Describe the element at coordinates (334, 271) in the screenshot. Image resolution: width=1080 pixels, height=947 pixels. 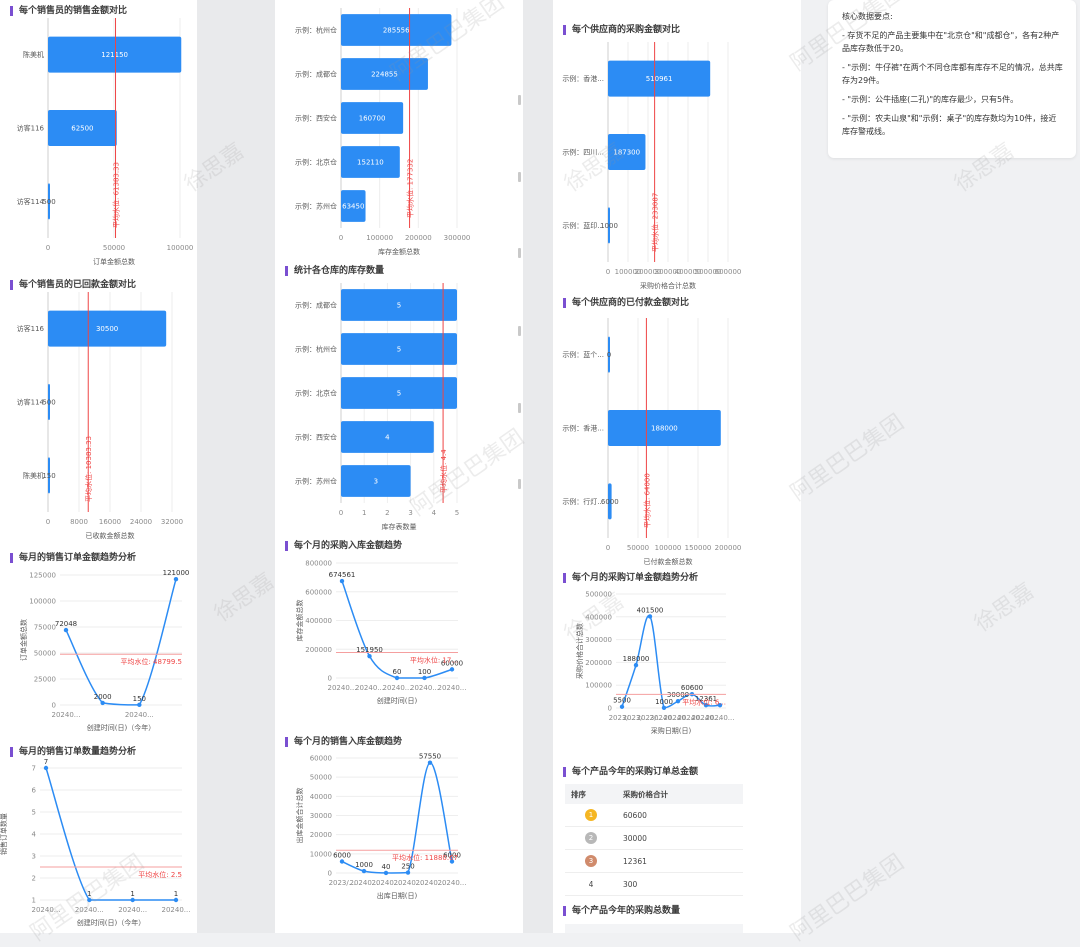
I see `chart-title-warehouse-qty: 统计各仓库的库存数量` at that location.